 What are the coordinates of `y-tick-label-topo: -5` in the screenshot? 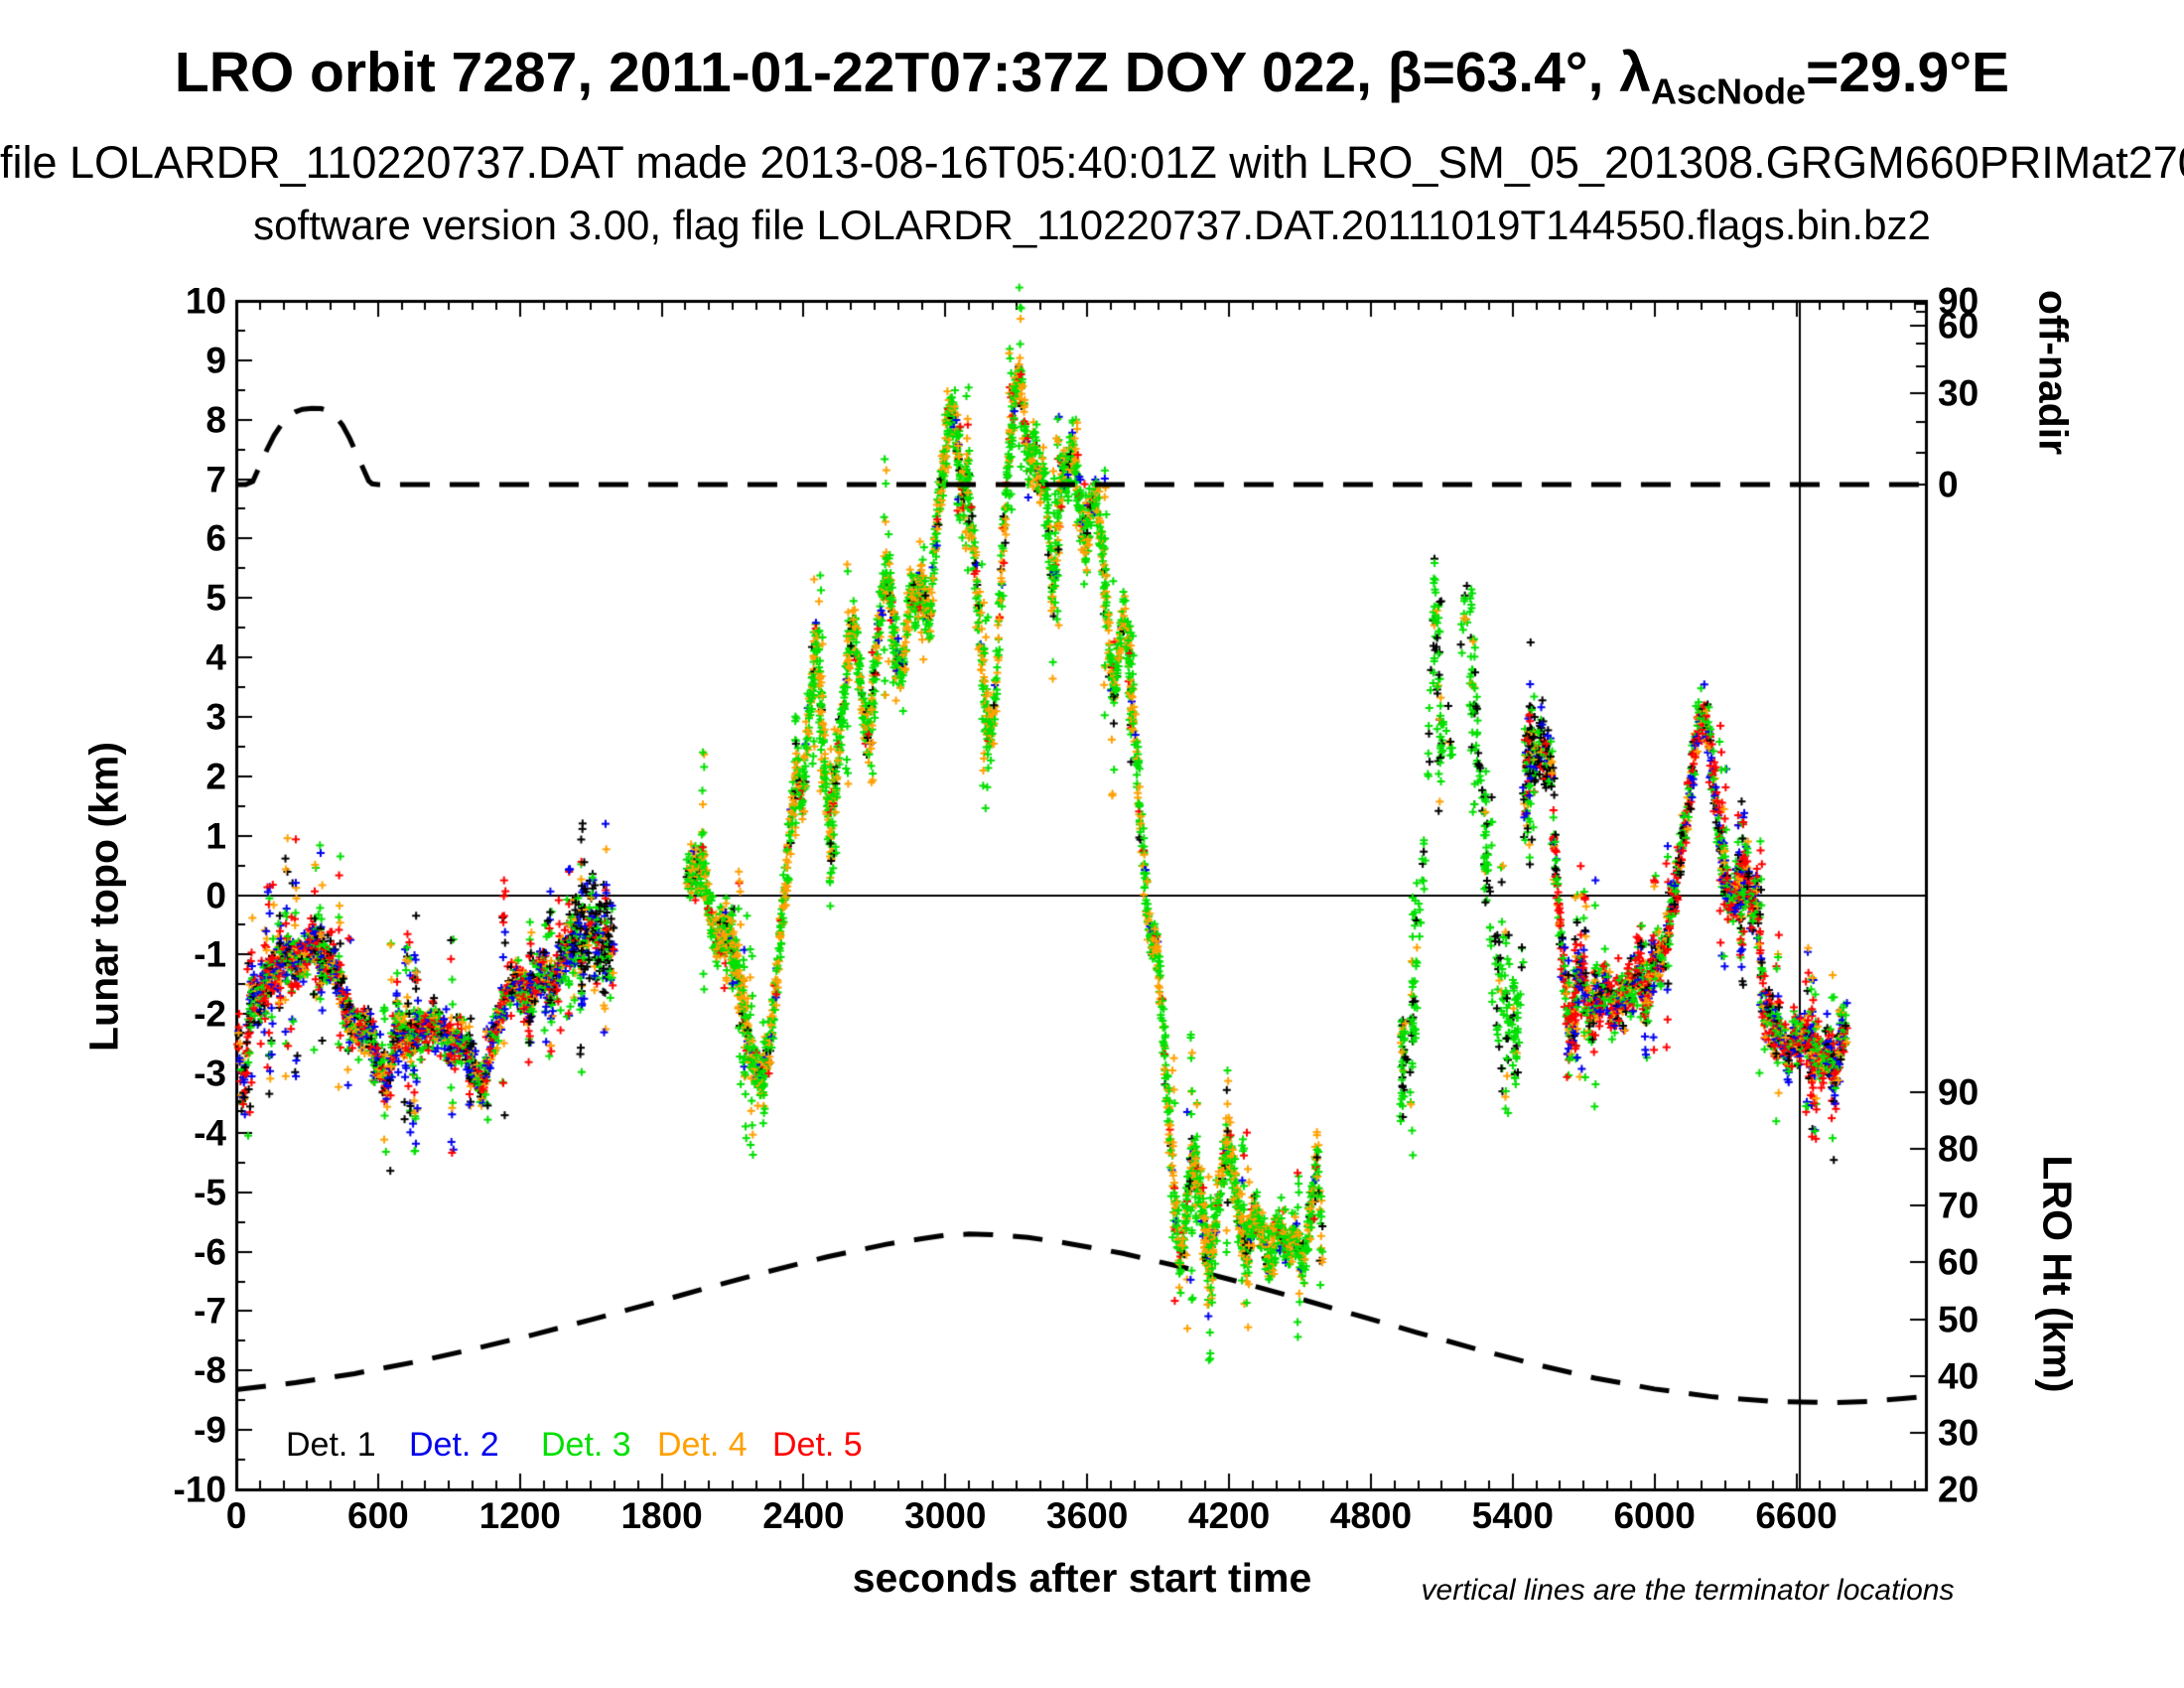 It's located at (210, 1192).